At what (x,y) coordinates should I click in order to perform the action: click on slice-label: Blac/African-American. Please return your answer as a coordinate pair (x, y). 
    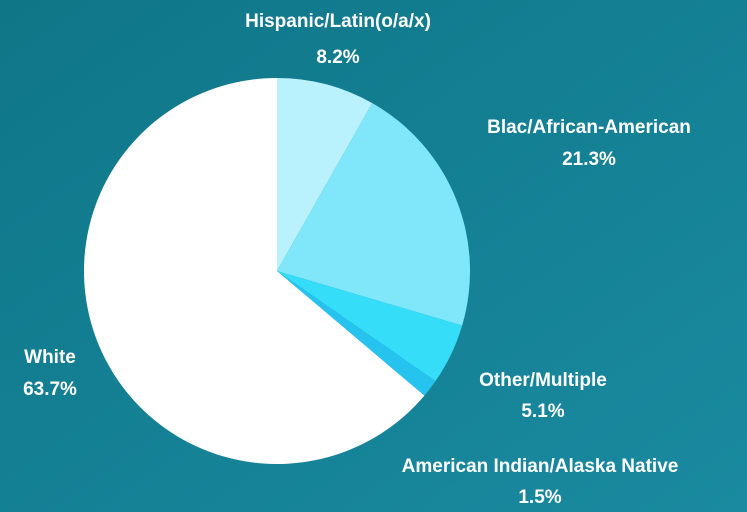
    Looking at the image, I should click on (589, 127).